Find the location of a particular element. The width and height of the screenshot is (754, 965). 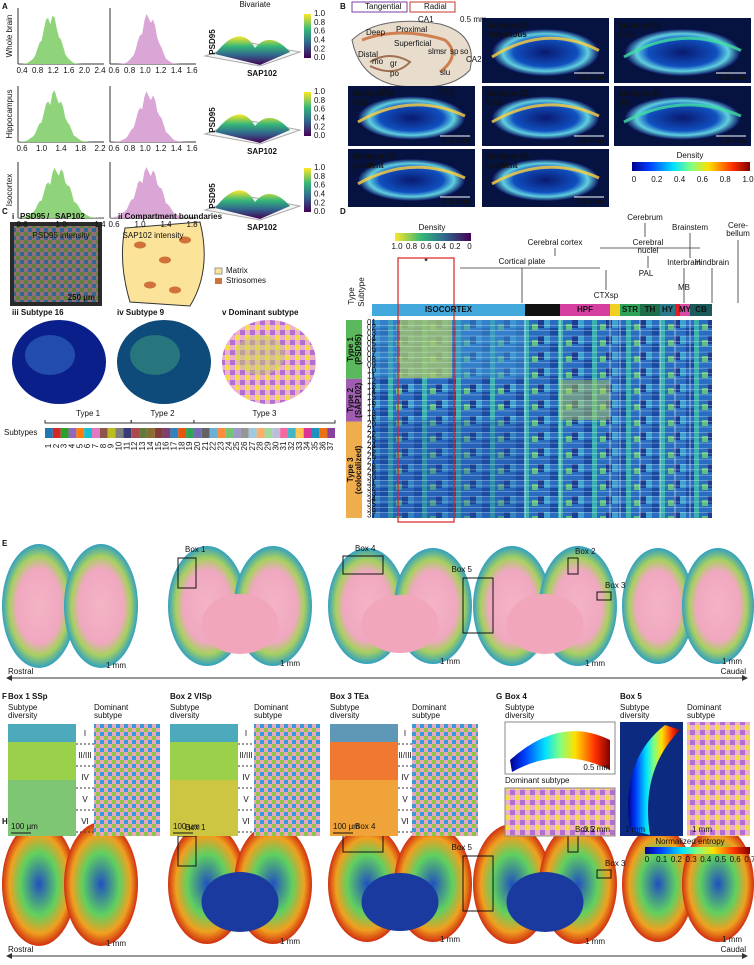

label: II/III is located at coordinates (245, 755).